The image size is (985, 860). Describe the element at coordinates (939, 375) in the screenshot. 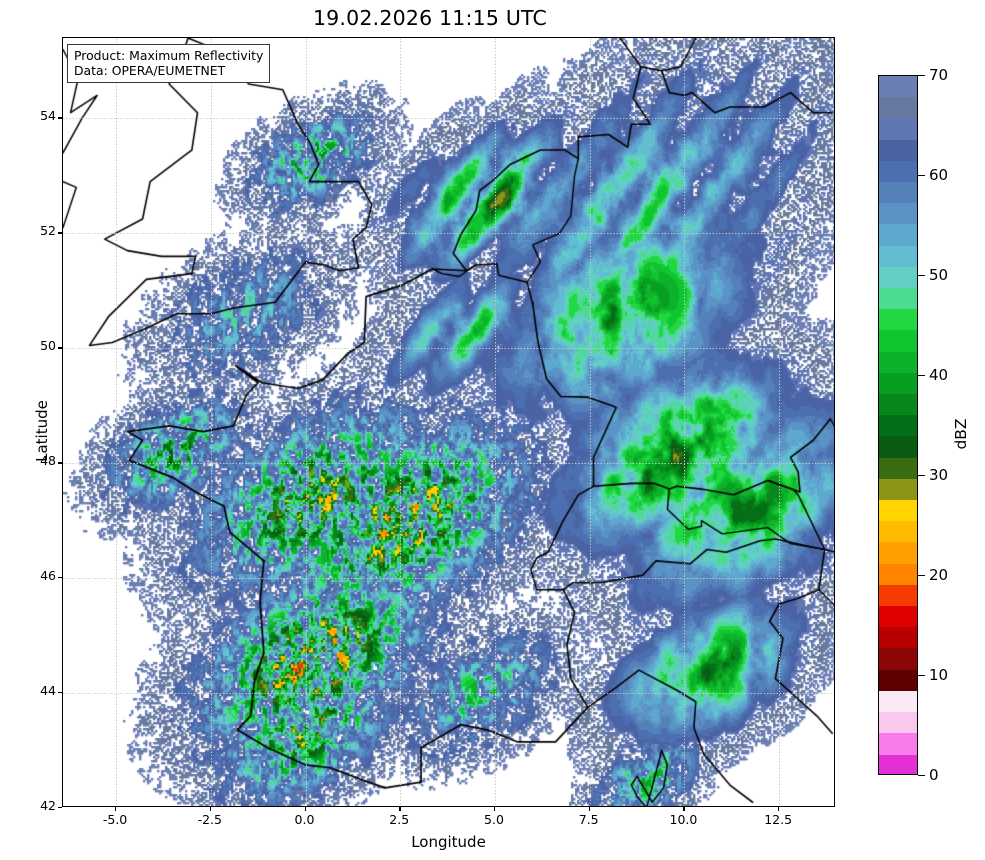

I see `colorbar-tick-label: 40` at that location.